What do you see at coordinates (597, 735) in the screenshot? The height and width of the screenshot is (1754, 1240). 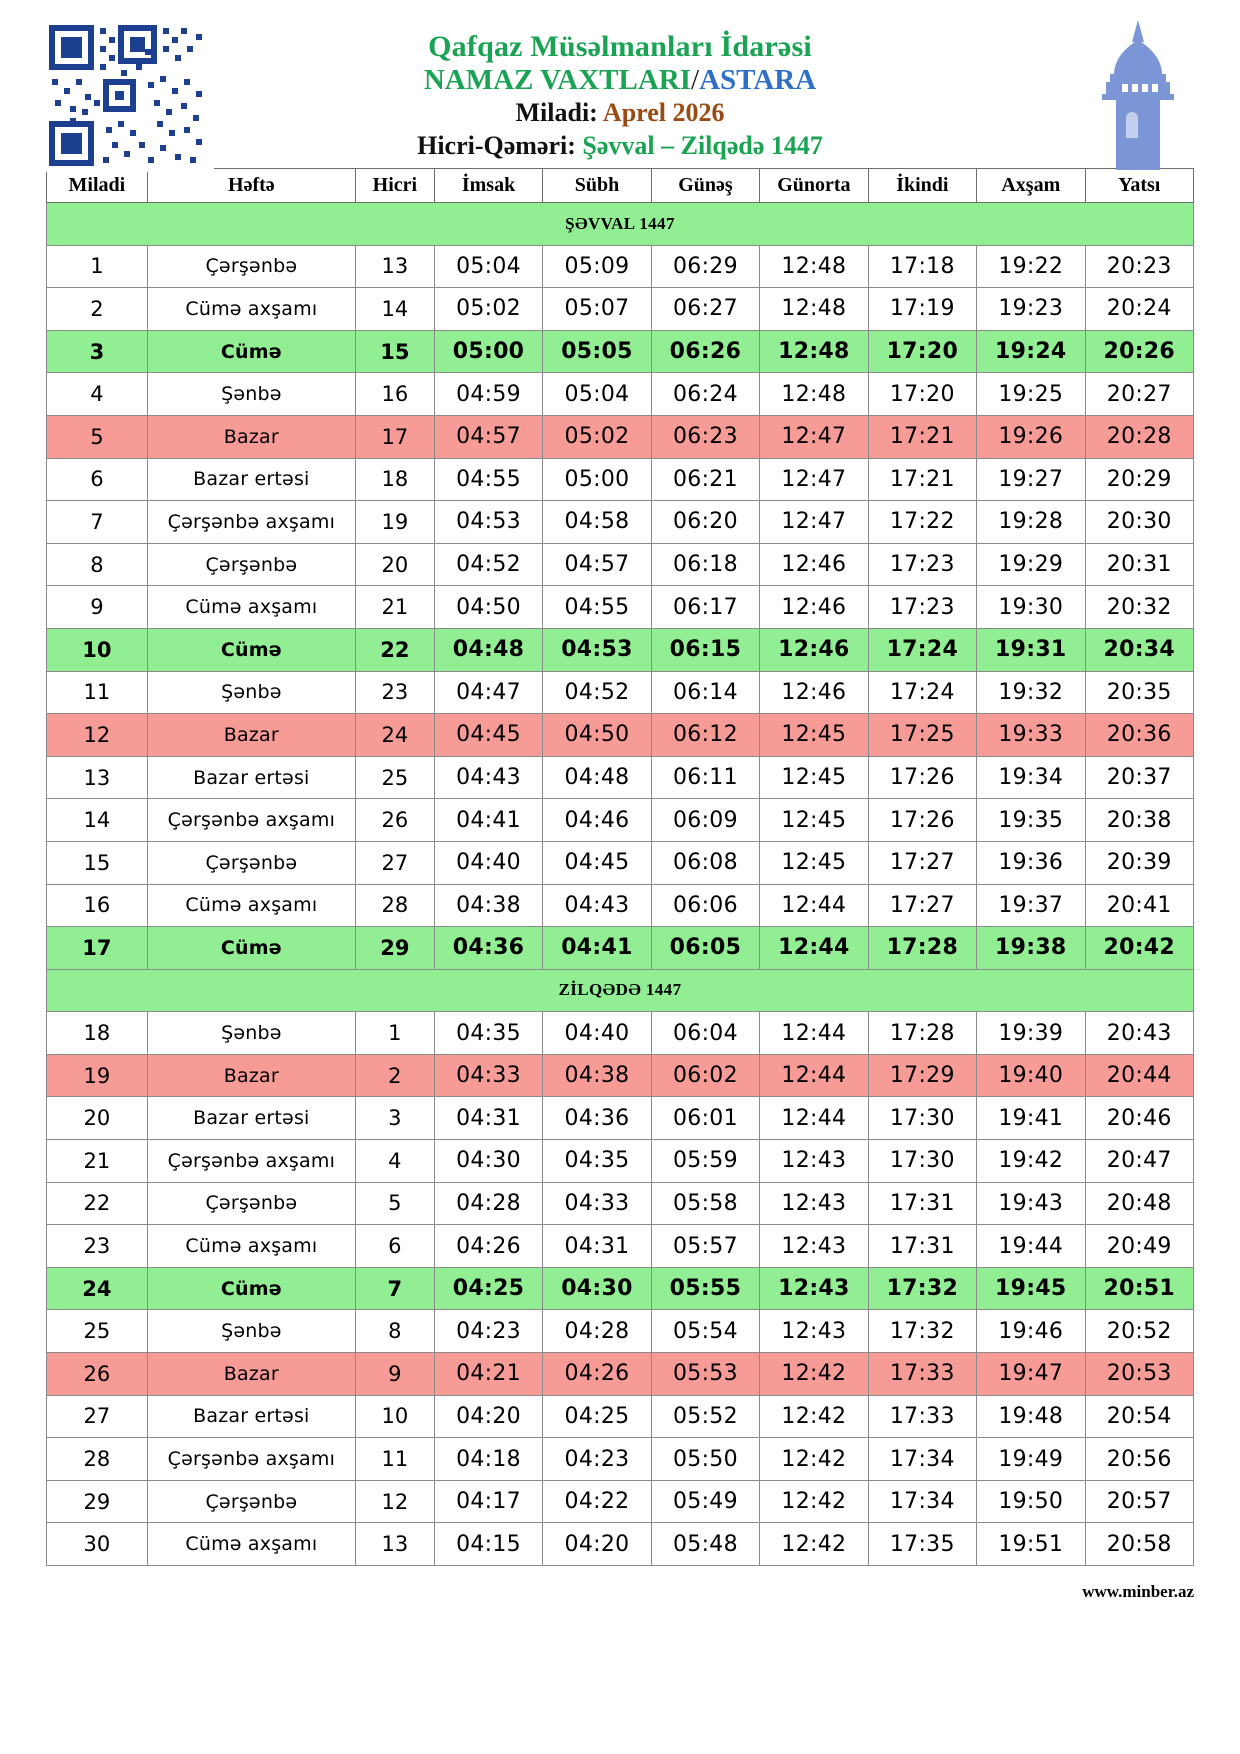 I see `cell-subh: 04:50` at bounding box center [597, 735].